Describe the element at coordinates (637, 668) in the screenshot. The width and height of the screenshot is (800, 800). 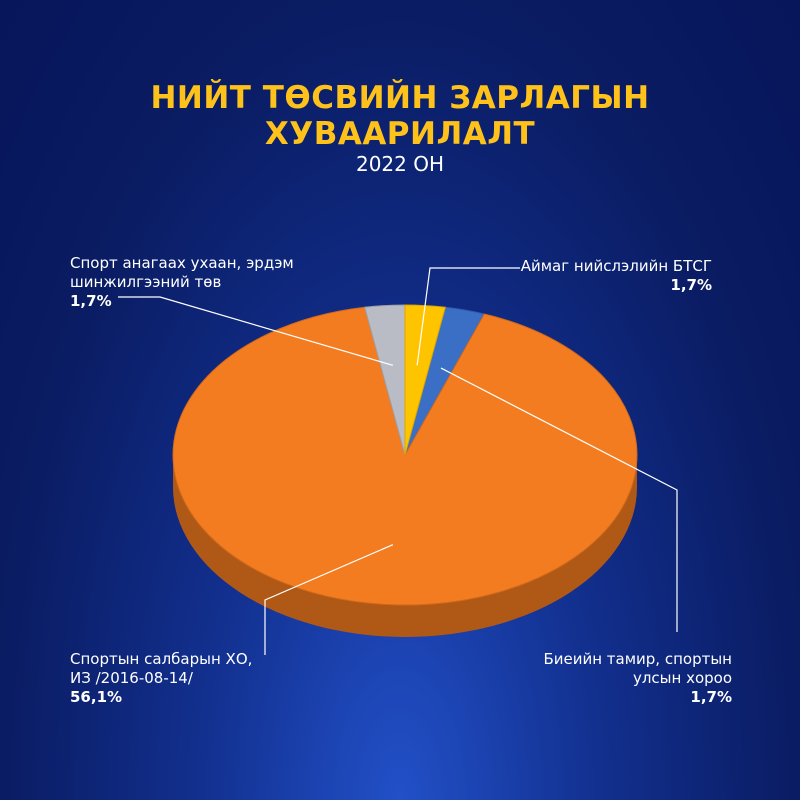
I see `category-label: Биеийн тамир, спортын улсын хороо` at that location.